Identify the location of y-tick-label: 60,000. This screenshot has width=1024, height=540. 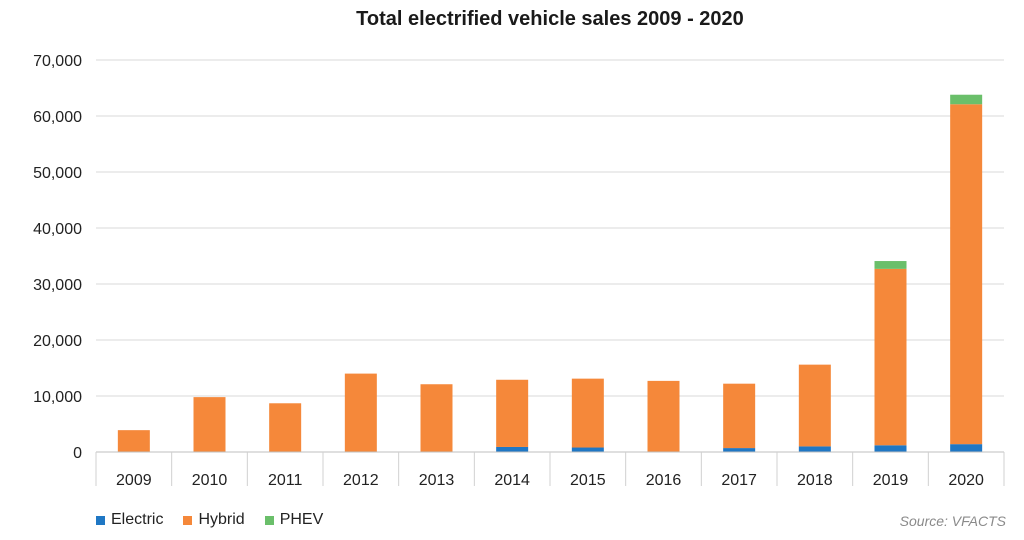
(57, 117).